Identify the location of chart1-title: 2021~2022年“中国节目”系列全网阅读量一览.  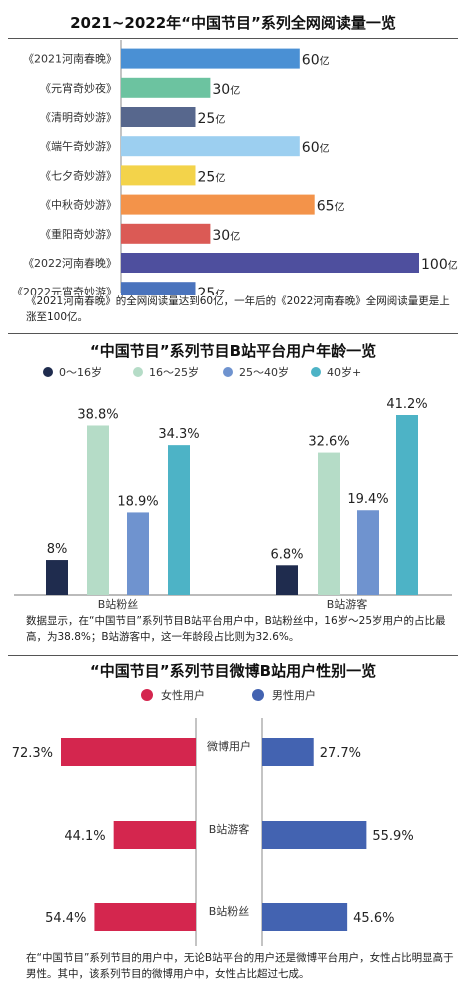
(233, 23).